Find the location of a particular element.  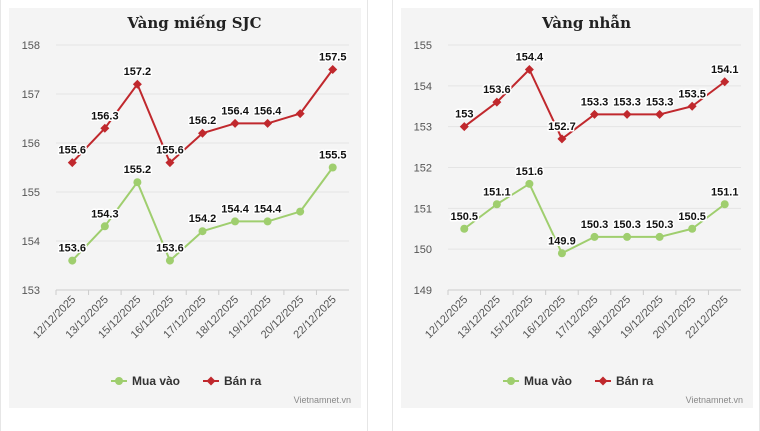

data-label: 154.1 is located at coordinates (725, 70).